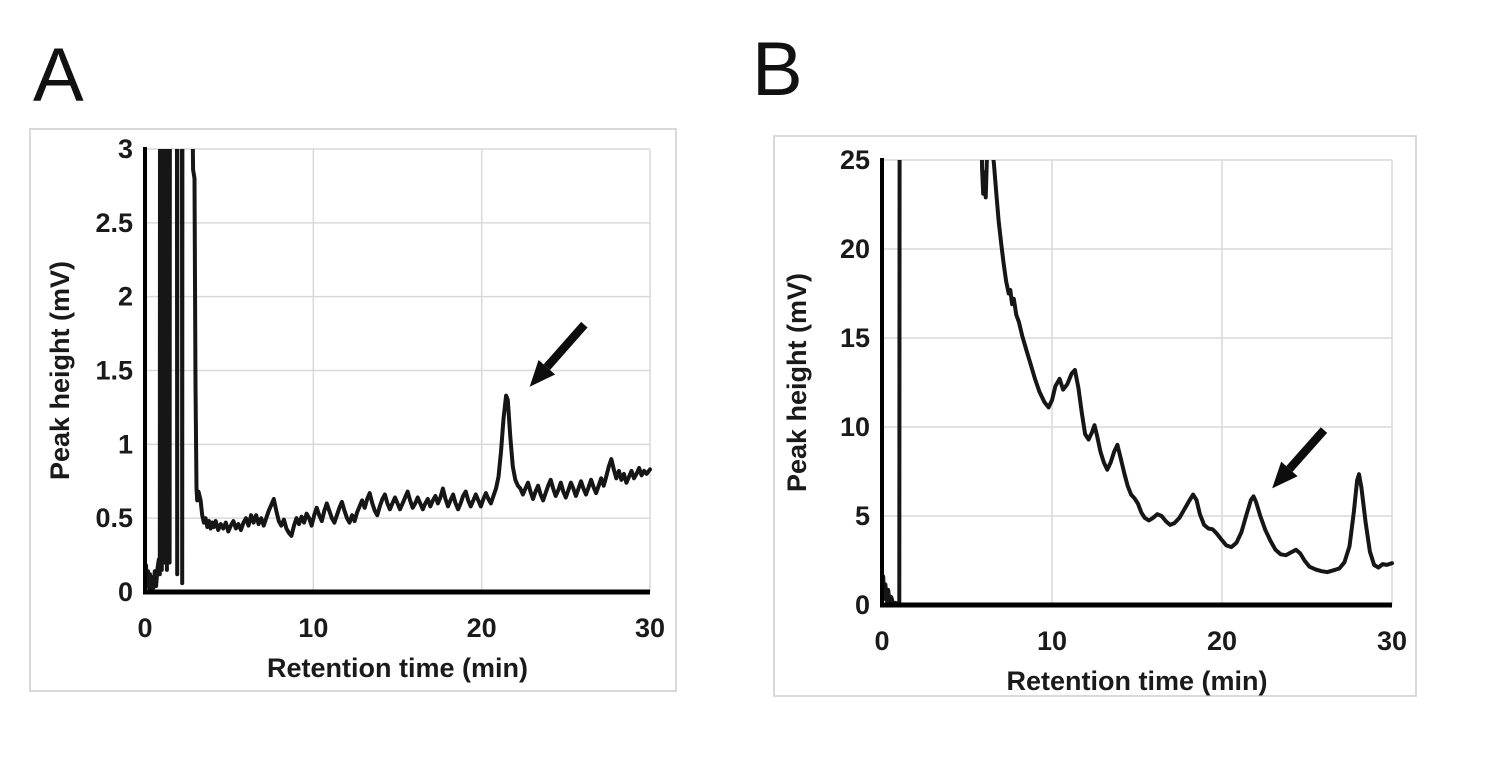  I want to click on y-tick-label: 2.5, so click(114, 223).